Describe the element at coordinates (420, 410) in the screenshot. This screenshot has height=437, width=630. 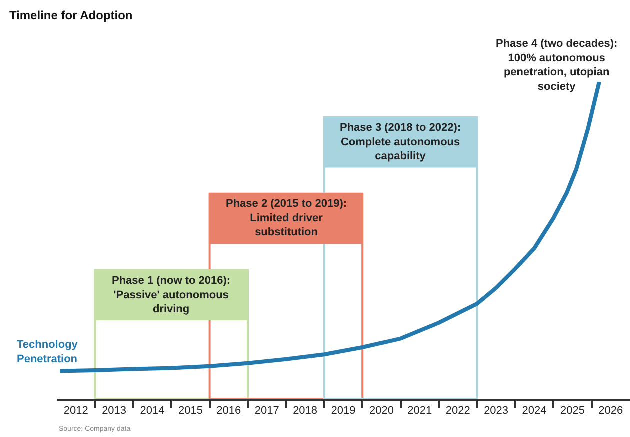
I see `x-tick-label: 2021` at that location.